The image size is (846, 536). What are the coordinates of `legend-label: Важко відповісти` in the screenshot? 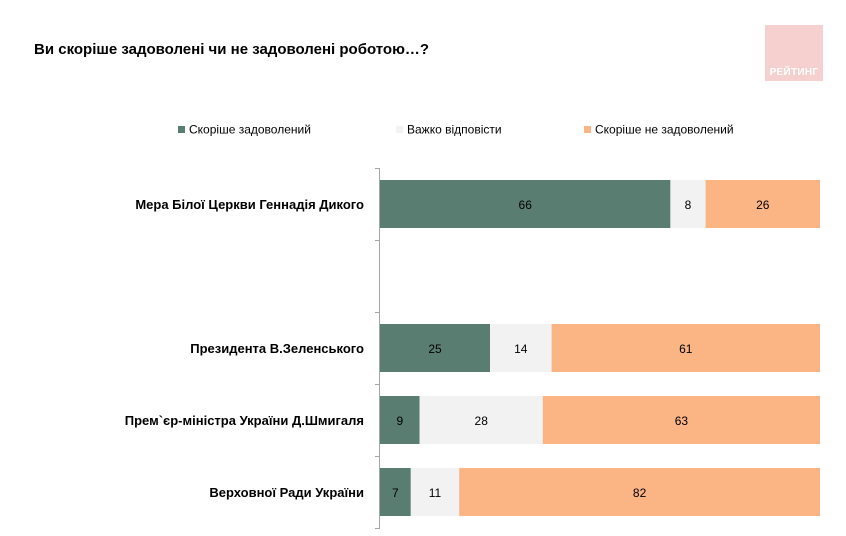 It's located at (454, 130).